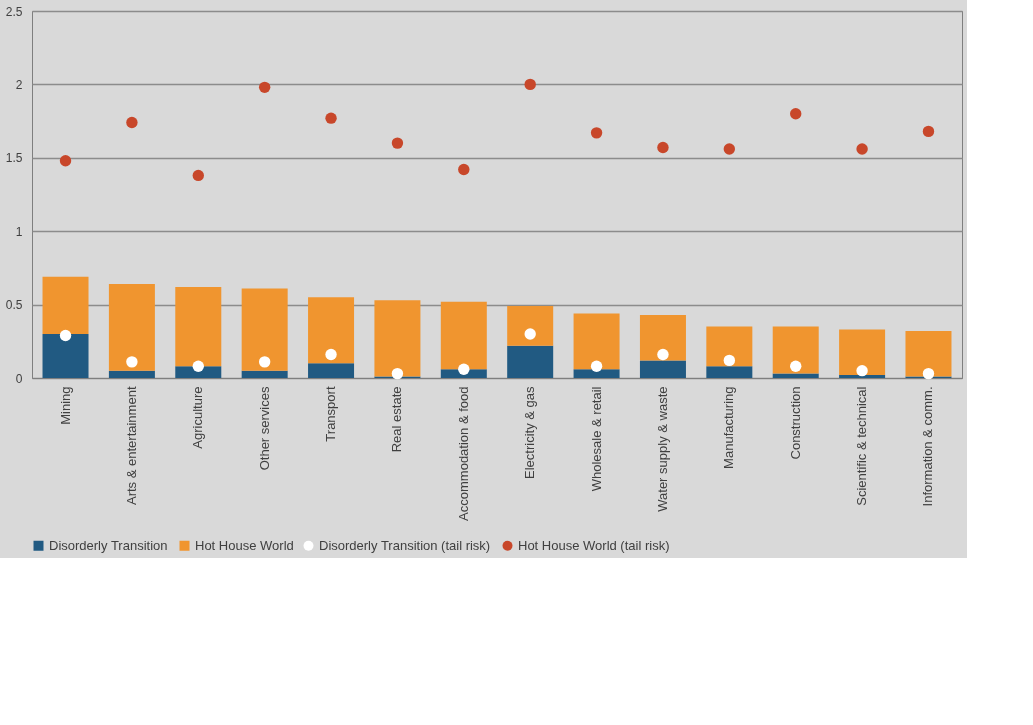  What do you see at coordinates (928, 446) in the screenshot?
I see `x-tick-label: Information & comm.` at bounding box center [928, 446].